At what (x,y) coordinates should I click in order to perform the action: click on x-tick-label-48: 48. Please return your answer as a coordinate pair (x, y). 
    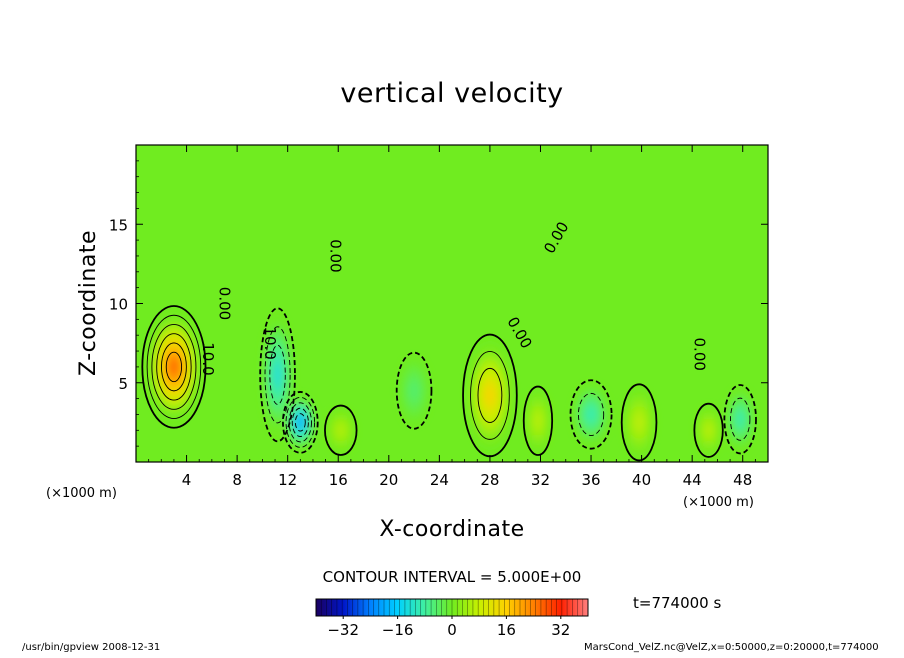
    Looking at the image, I should click on (742, 480).